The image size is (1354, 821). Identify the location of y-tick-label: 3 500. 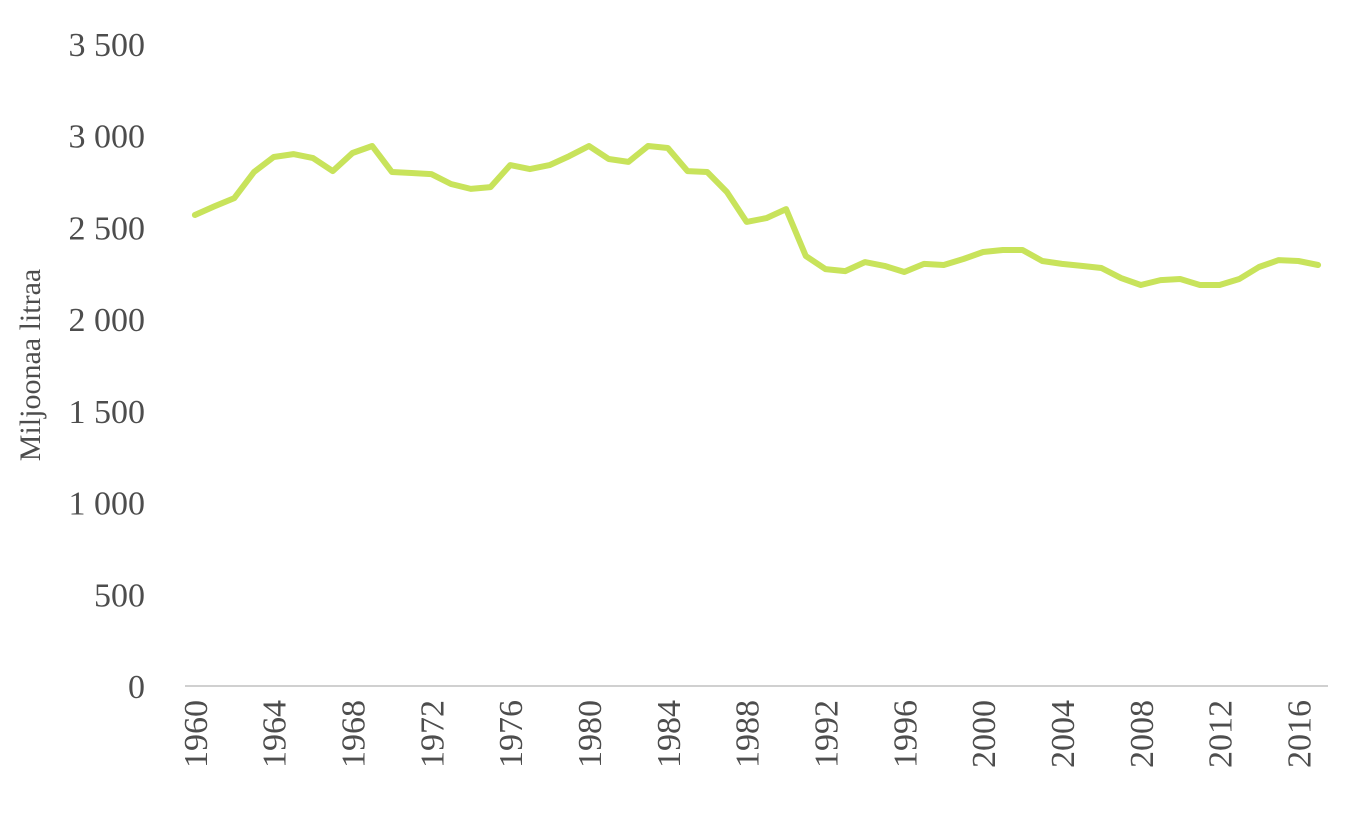
(107, 45).